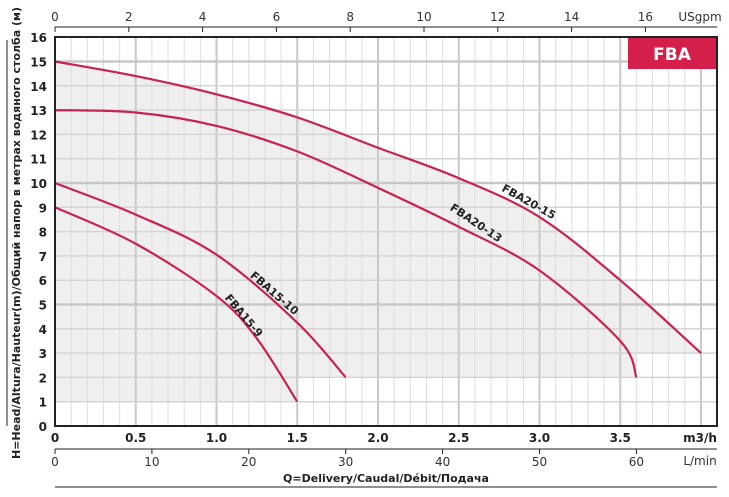  I want to click on lmin-axis-tick-label: 40, so click(442, 462).